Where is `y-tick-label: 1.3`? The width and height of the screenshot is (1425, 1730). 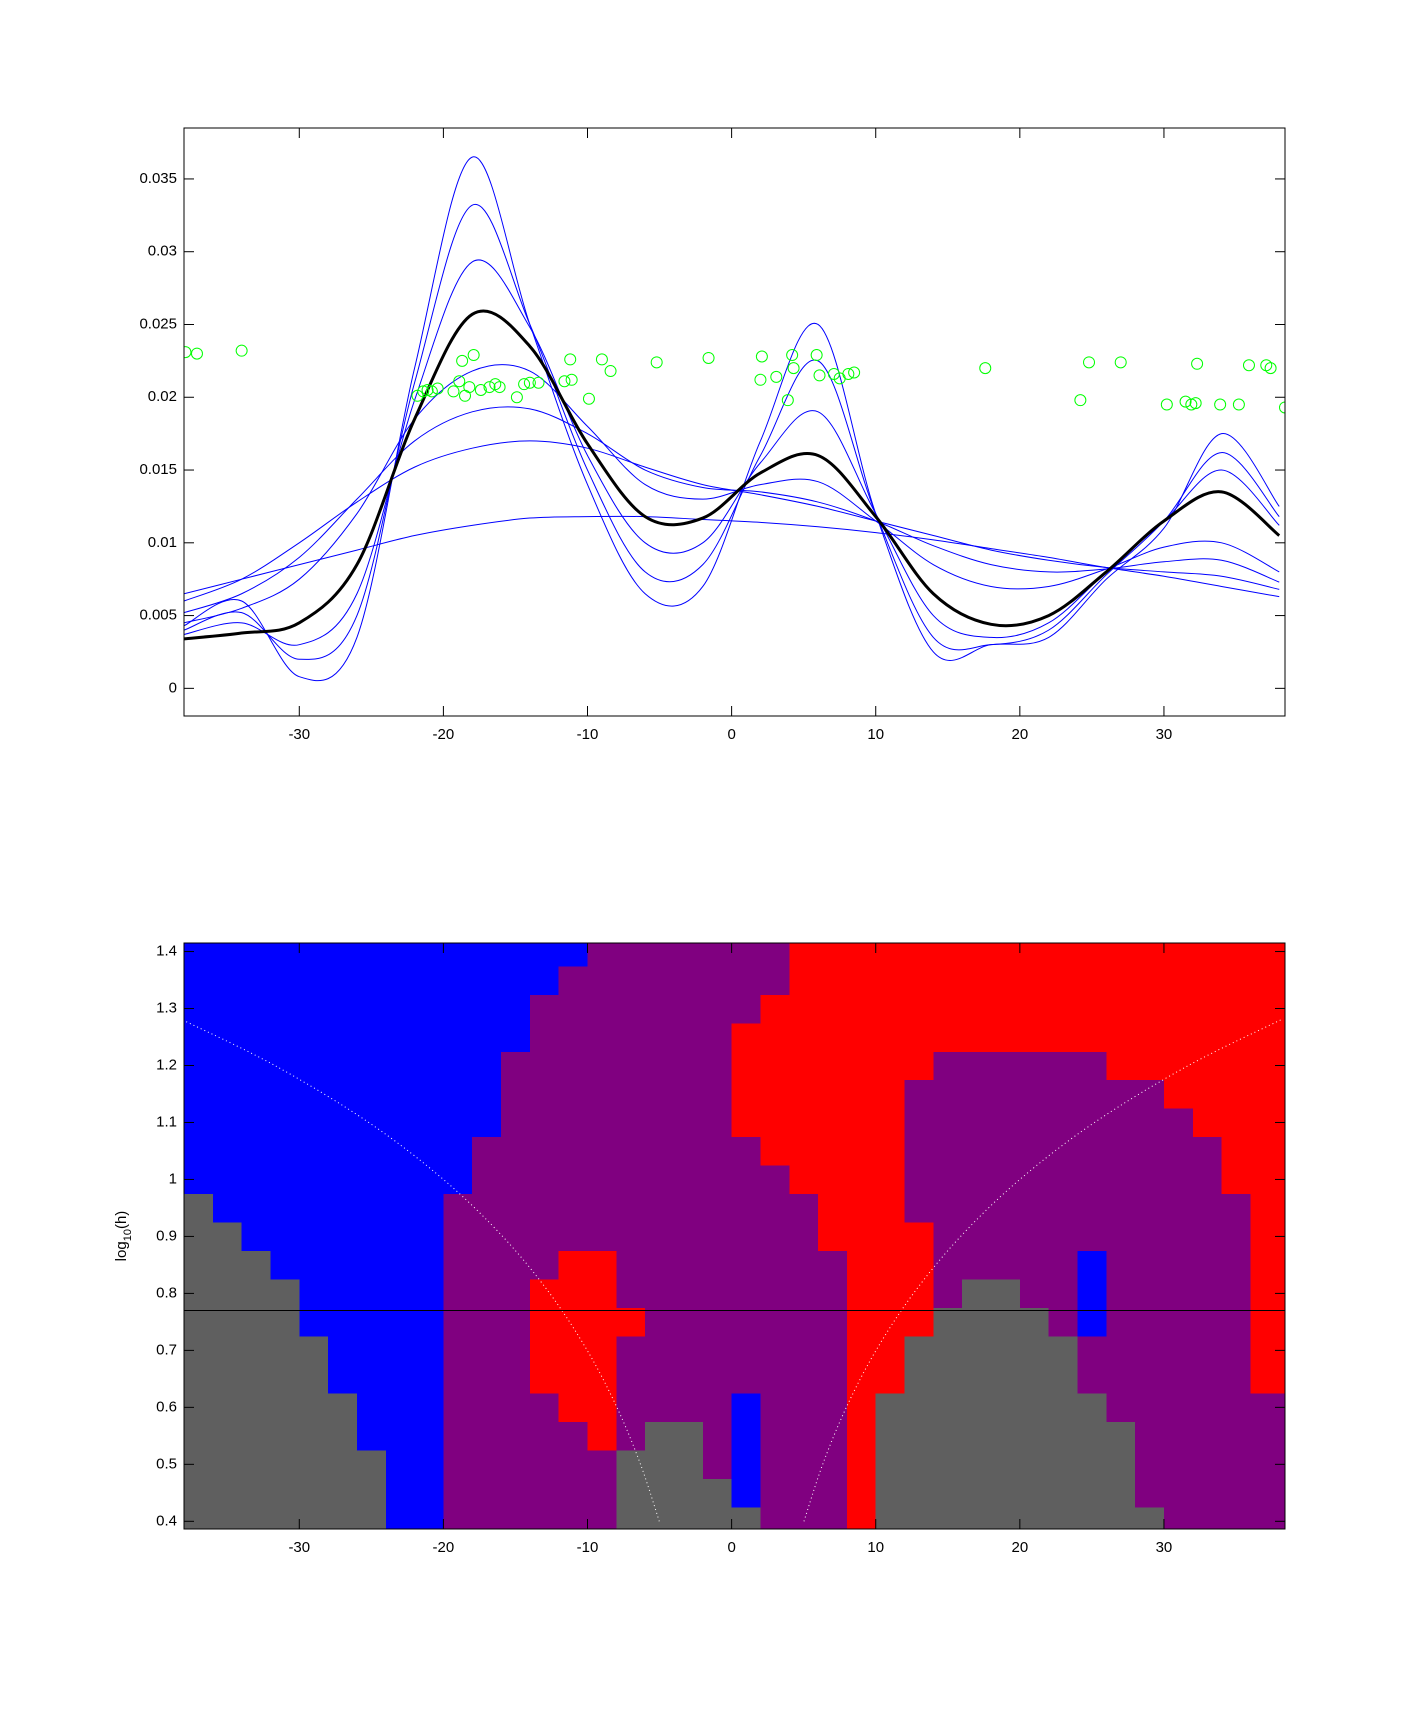 y-tick-label: 1.3 is located at coordinates (166, 1007).